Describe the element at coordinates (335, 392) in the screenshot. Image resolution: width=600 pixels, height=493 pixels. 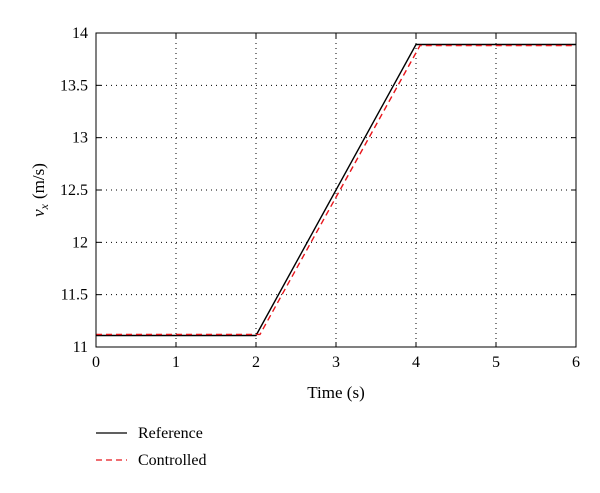
I see `x-axis-label: Time (s)` at that location.